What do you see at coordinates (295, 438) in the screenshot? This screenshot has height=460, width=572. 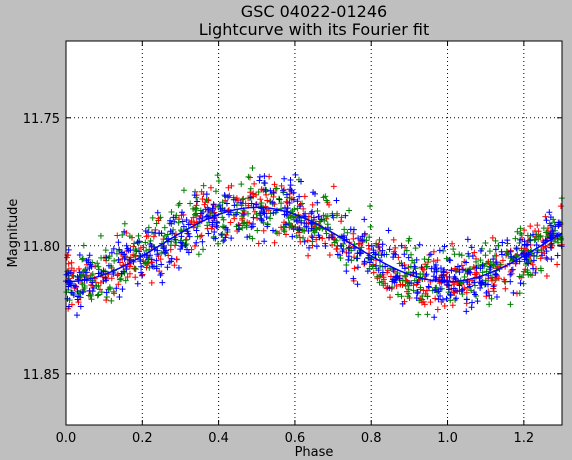 I see `x-tick-label: 0.6` at bounding box center [295, 438].